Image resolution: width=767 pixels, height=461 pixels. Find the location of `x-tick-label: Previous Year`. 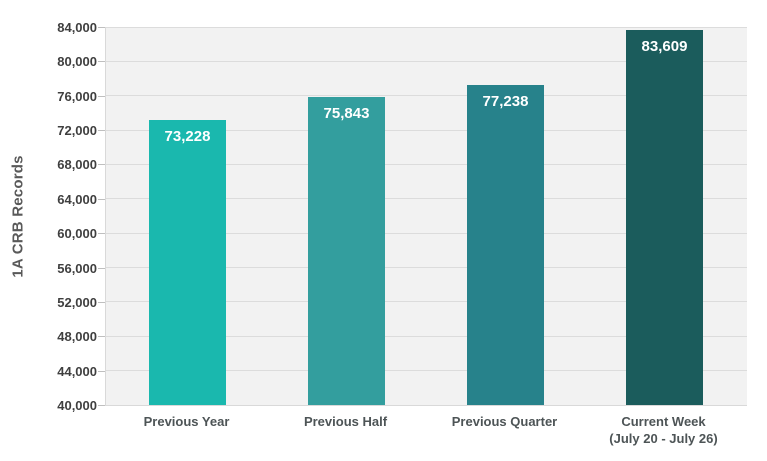

x-tick-label: Previous Year is located at coordinates (187, 421).